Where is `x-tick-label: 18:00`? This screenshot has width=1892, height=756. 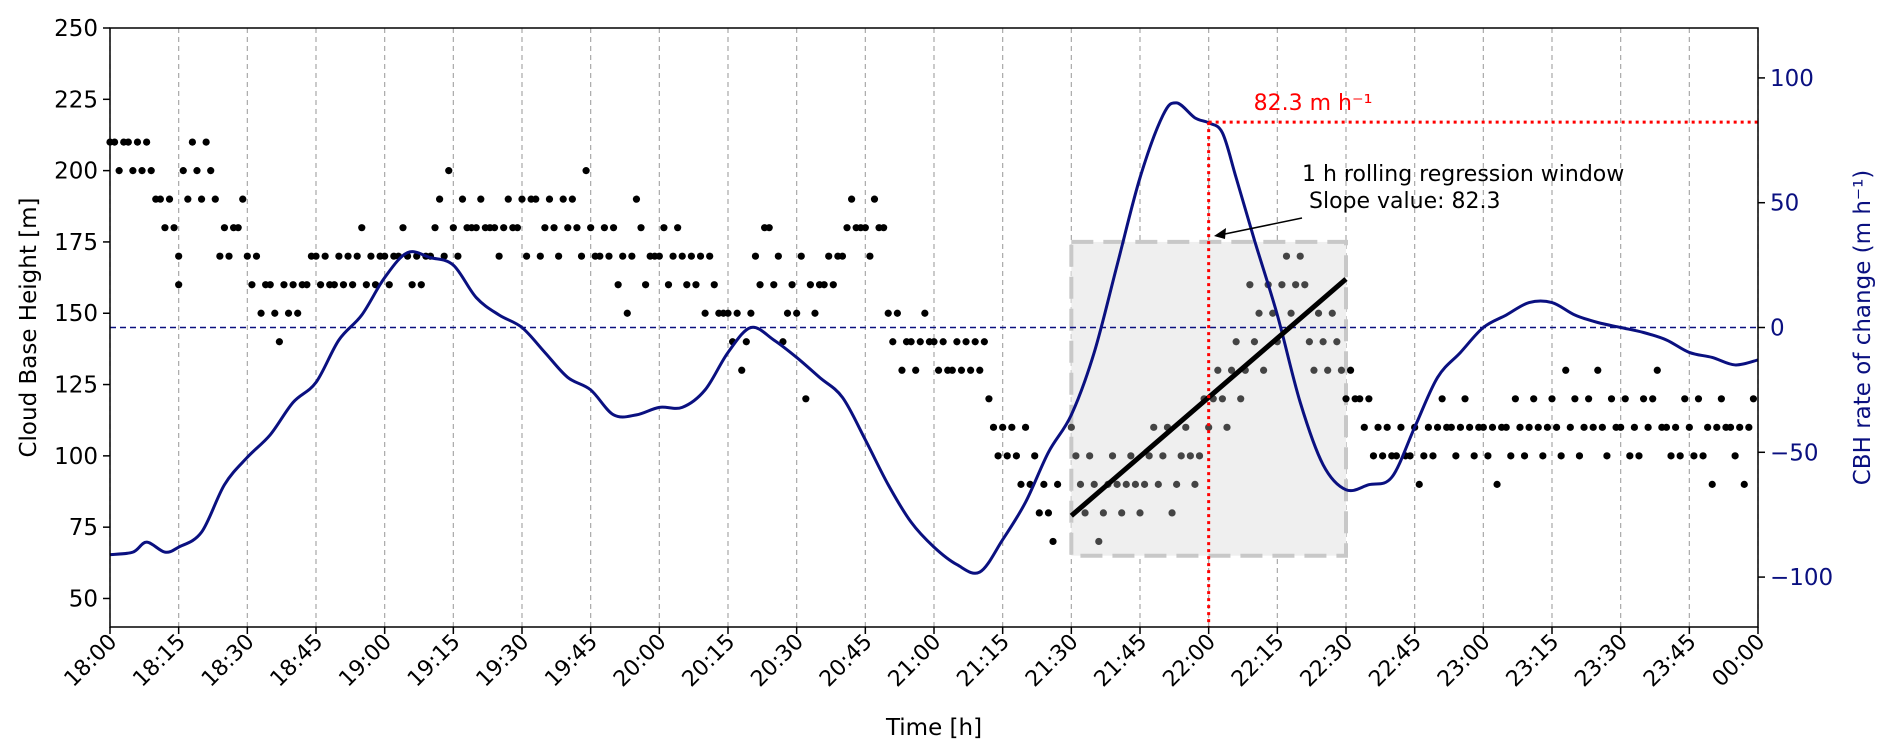
x-tick-label: 18:00 is located at coordinates (91, 661).